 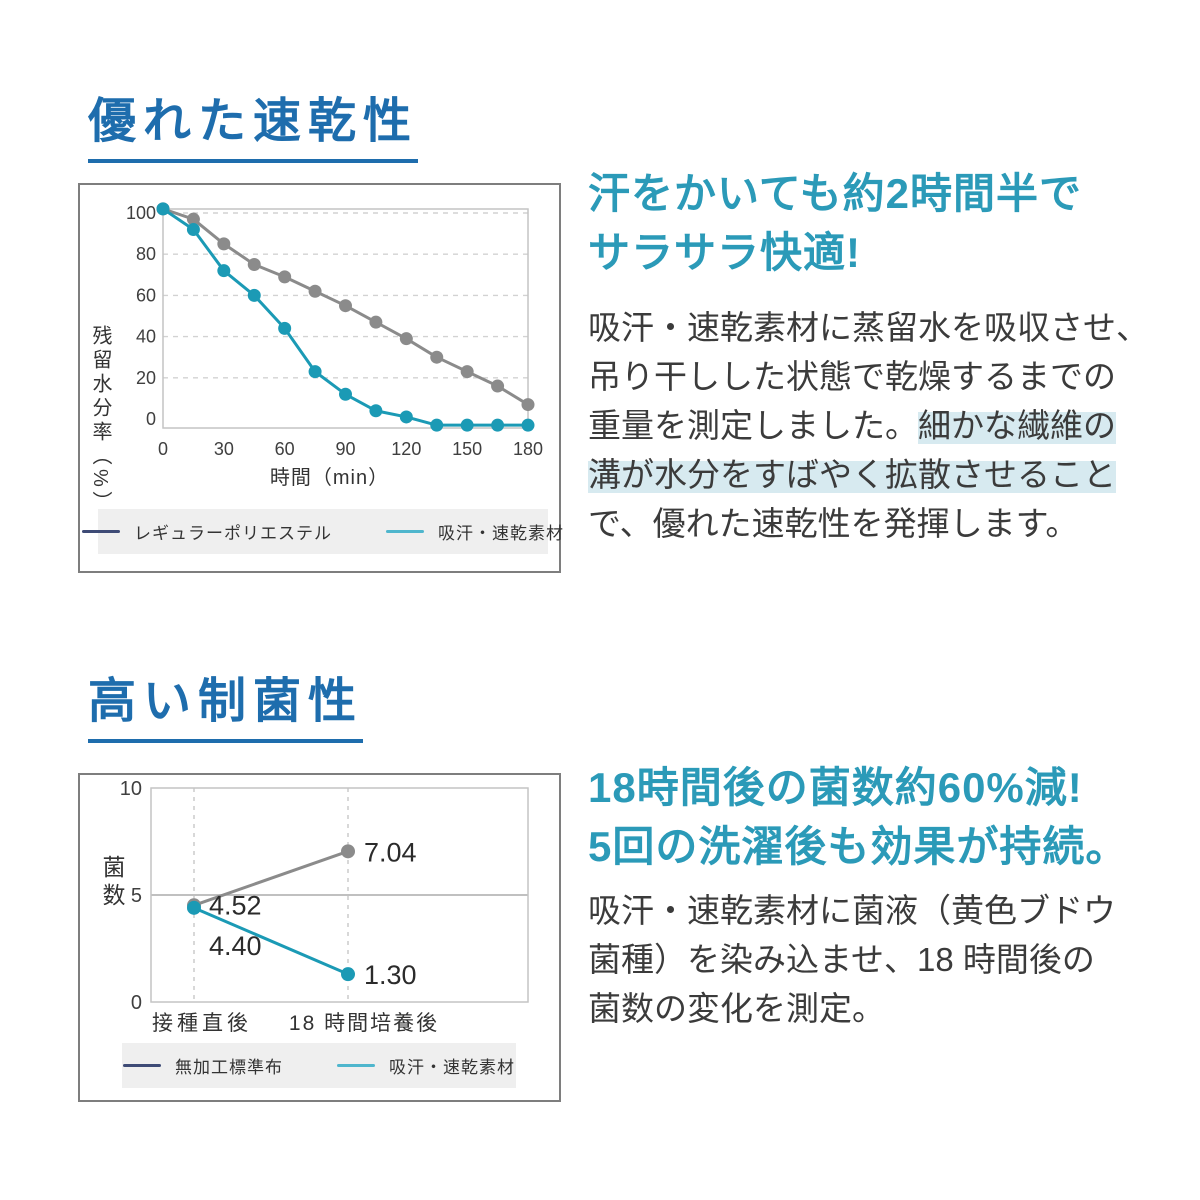 What do you see at coordinates (390, 852) in the screenshot?
I see `chart-text: 7.04` at bounding box center [390, 852].